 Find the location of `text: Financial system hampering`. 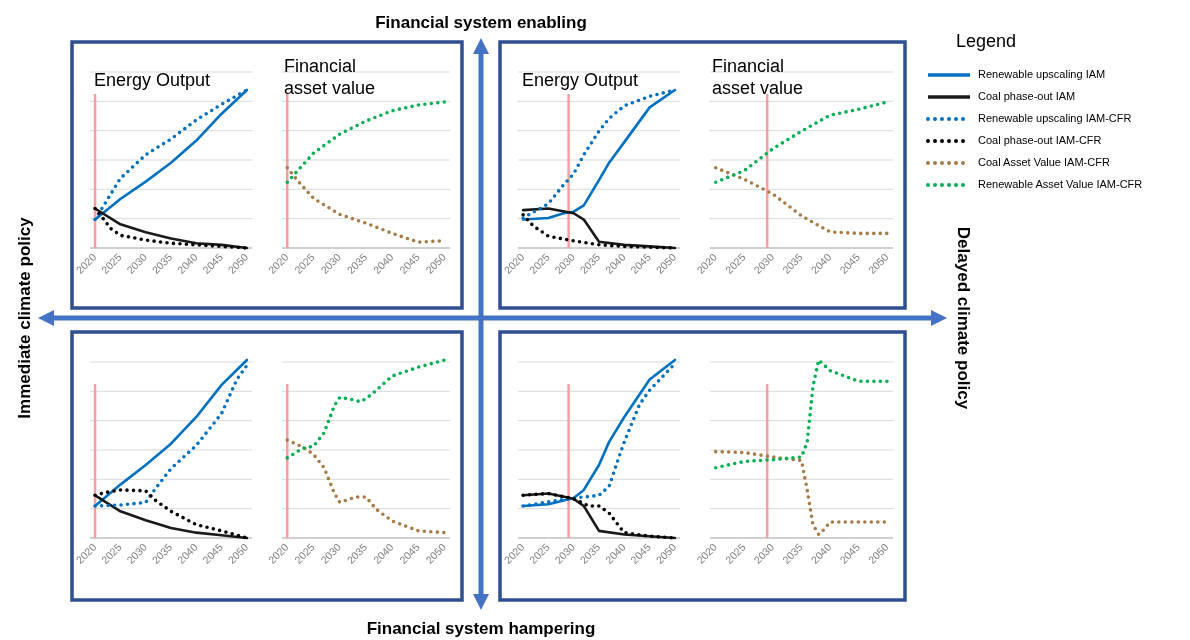

text: Financial system hampering is located at coordinates (481, 629).